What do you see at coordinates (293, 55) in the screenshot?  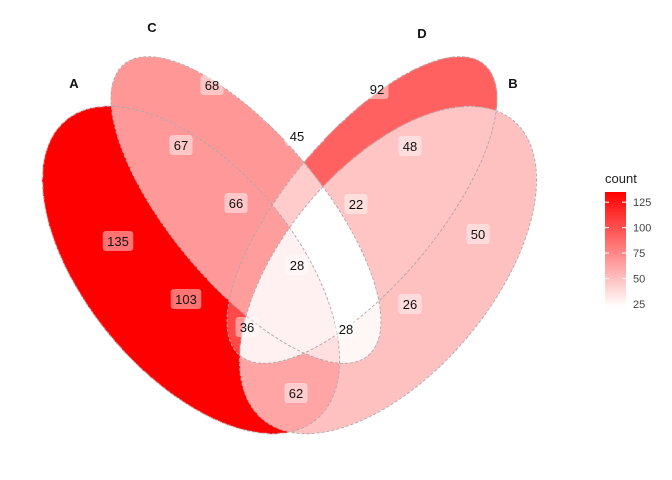 I see `set-name-labels: A B C D` at bounding box center [293, 55].